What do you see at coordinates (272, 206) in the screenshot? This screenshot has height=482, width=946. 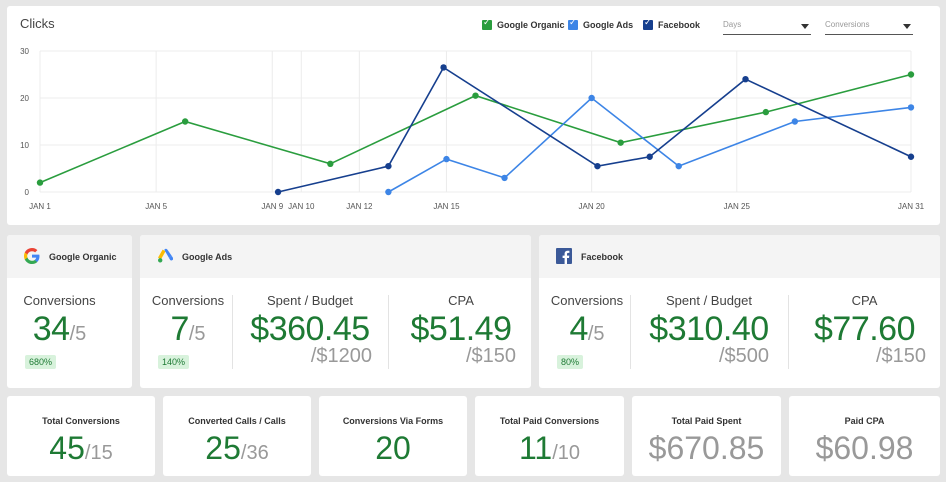 I see `x-tick-label: JAN 9` at bounding box center [272, 206].